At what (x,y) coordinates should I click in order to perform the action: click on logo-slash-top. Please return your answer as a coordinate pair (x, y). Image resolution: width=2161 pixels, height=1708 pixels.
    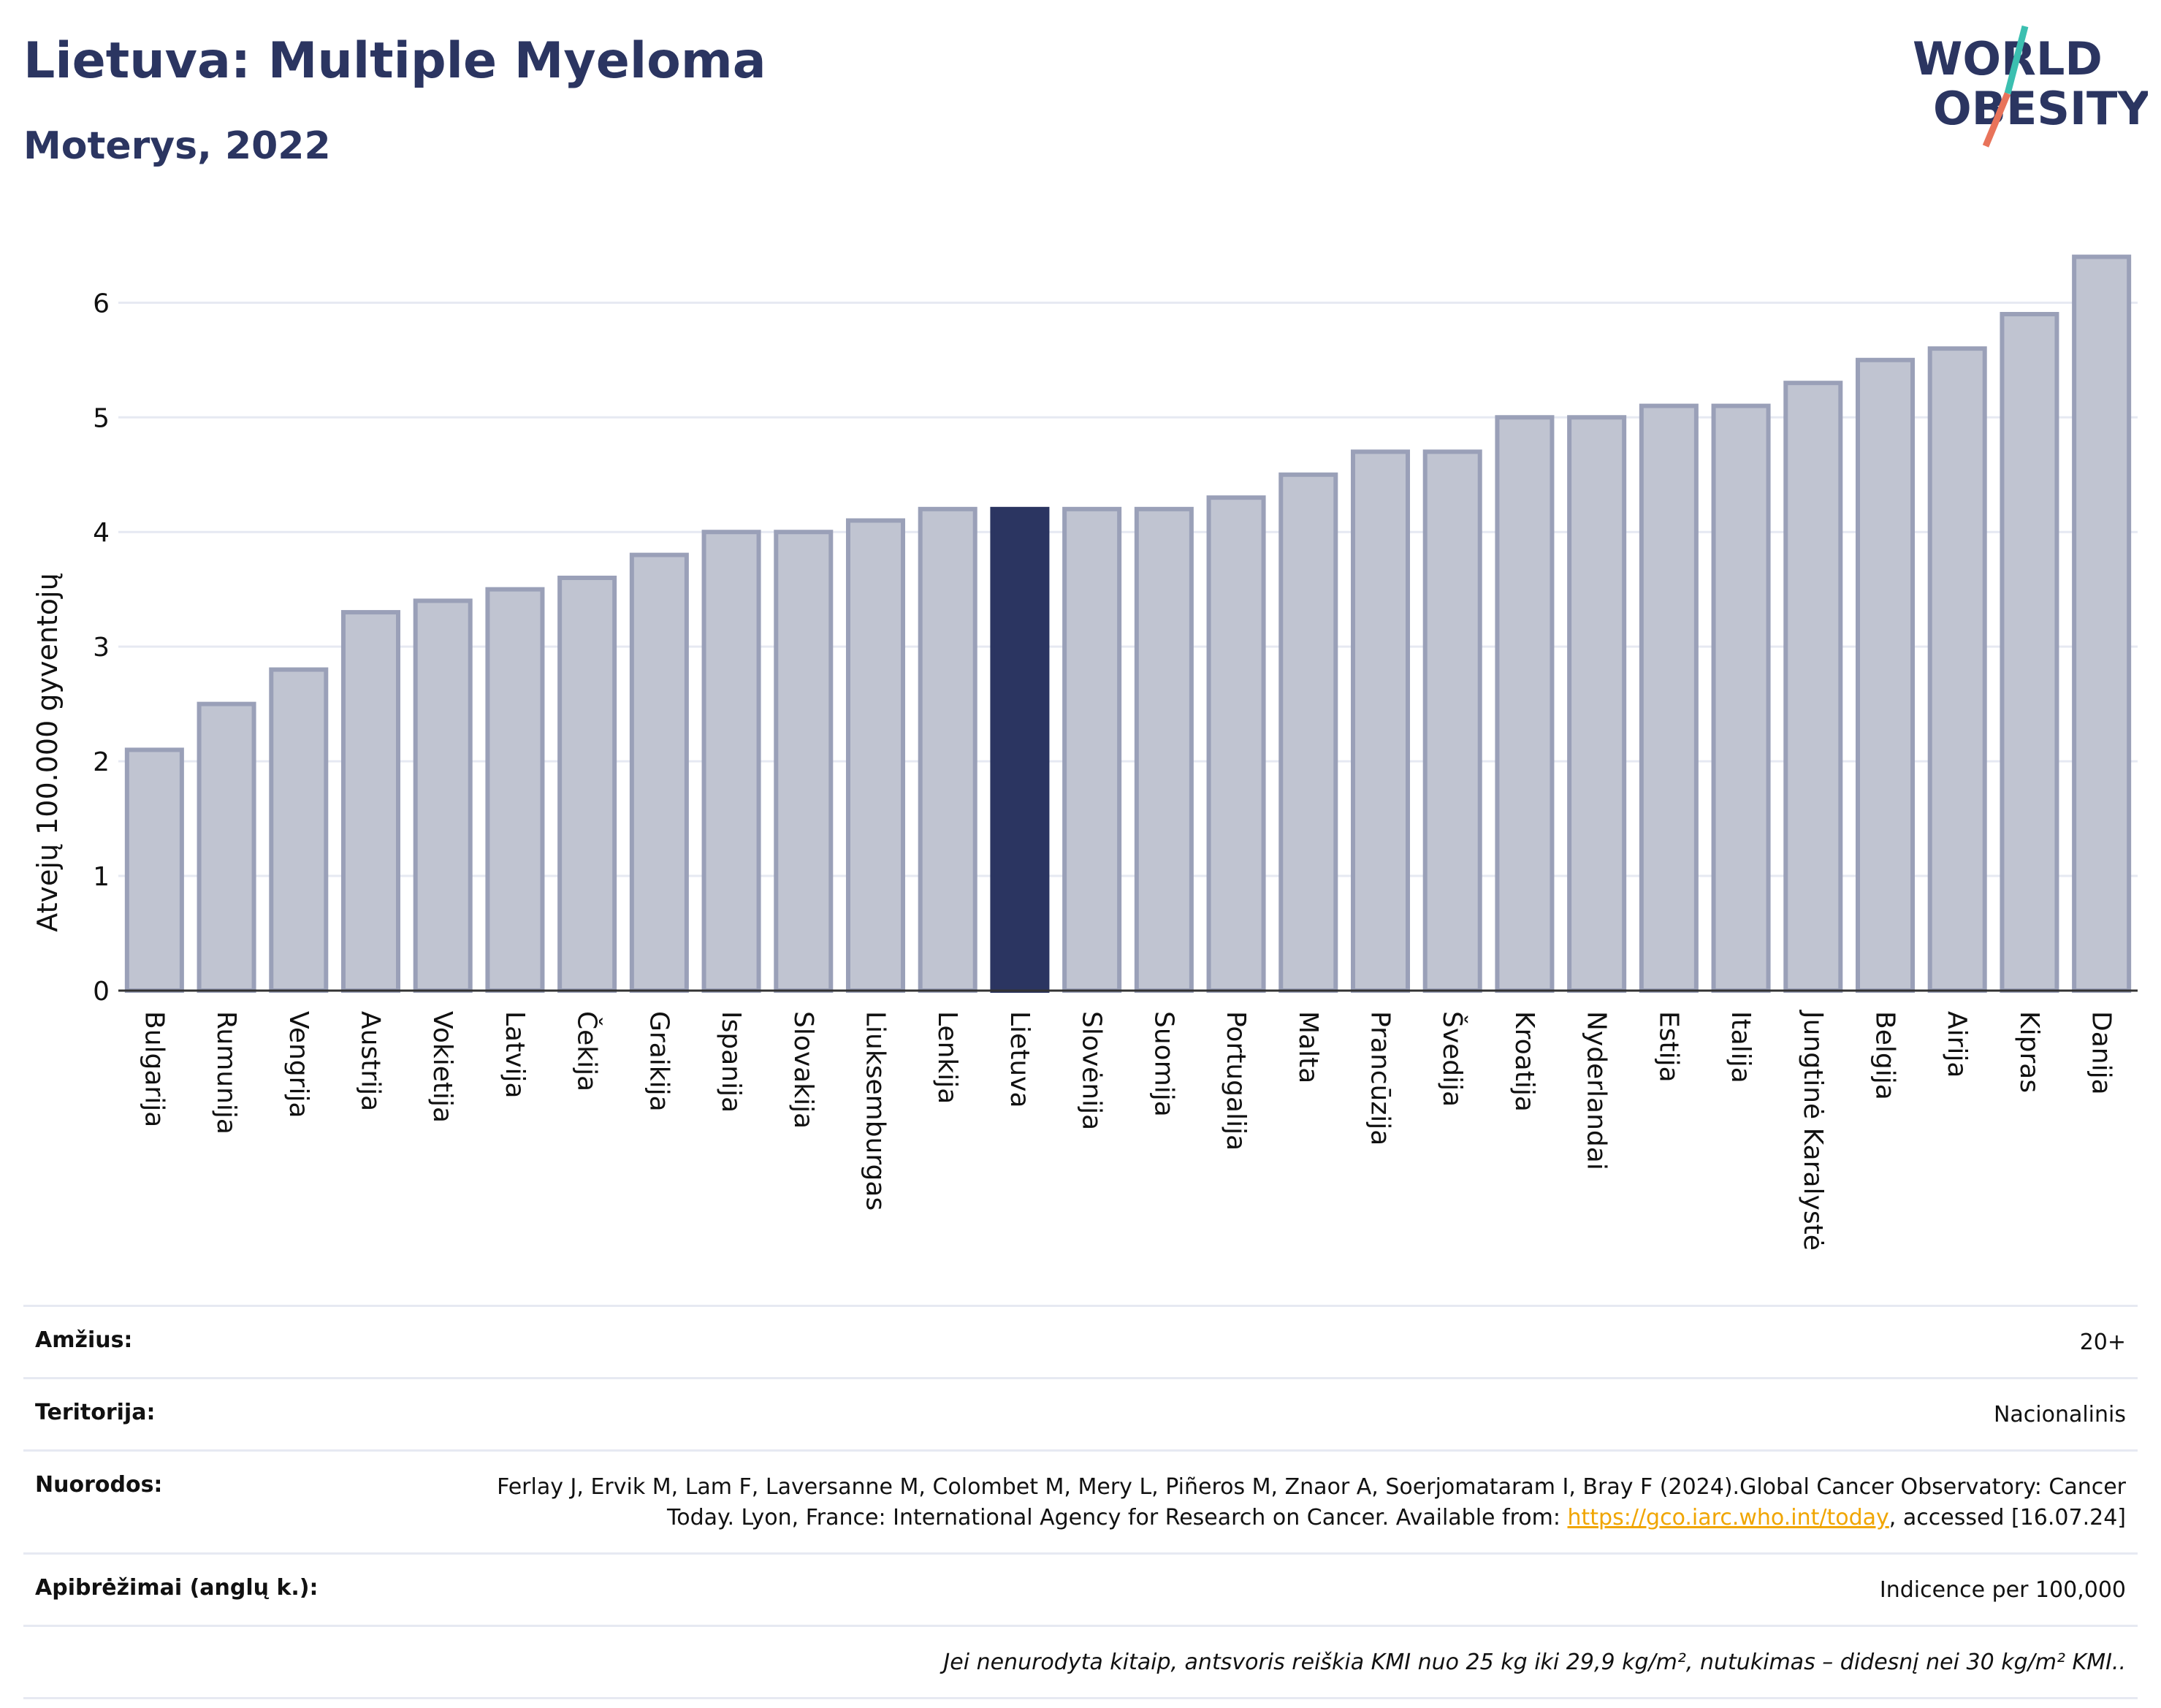
    Looking at the image, I should click on (2017, 60).